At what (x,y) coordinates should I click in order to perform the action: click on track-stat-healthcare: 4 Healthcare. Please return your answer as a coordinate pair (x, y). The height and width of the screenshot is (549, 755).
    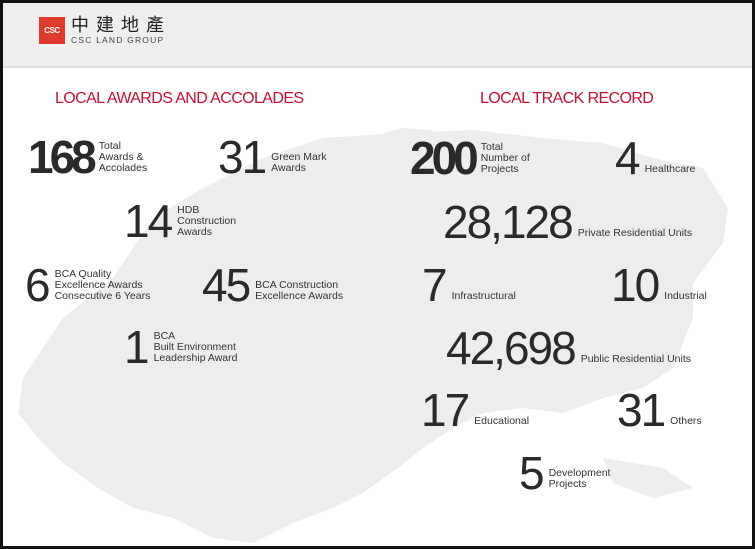
    Looking at the image, I should click on (655, 158).